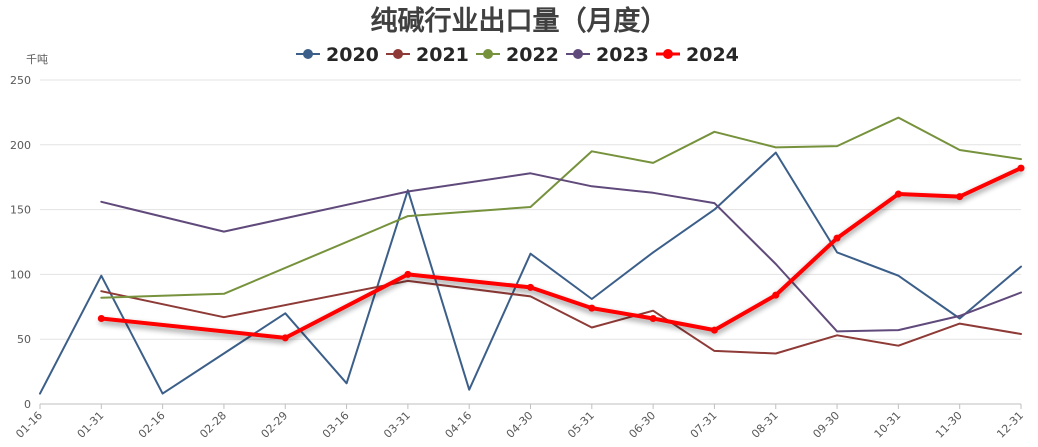 Image resolution: width=1038 pixels, height=447 pixels. I want to click on x-tick-label: 09-30, so click(826, 425).